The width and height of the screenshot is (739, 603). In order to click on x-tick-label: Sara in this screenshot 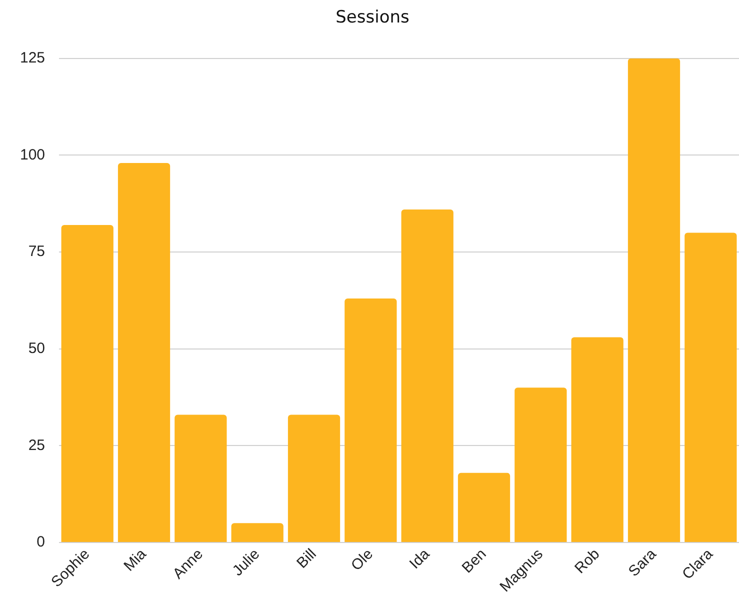, I will do `click(642, 562)`.